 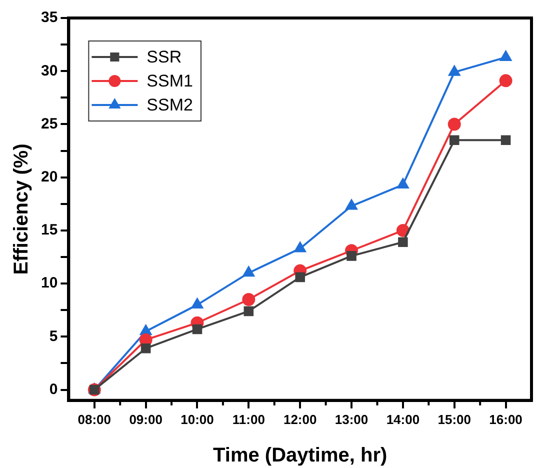 What do you see at coordinates (248, 419) in the screenshot?
I see `x-tick-label: 11:00` at bounding box center [248, 419].